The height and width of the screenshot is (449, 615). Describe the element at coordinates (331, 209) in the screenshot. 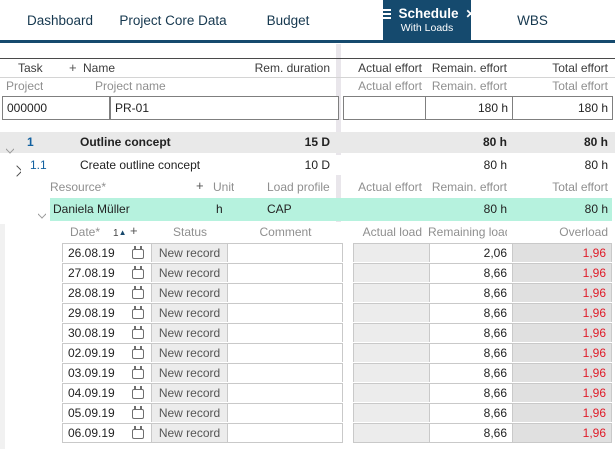

I see `resource-row-selected: Daniela Müller h CAP 80 h 80 h` at that location.